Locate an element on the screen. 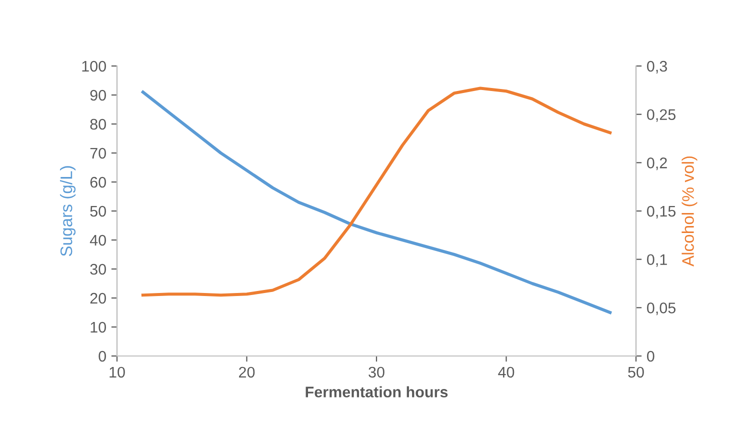  y2-tick-label: 0,1 is located at coordinates (657, 260).